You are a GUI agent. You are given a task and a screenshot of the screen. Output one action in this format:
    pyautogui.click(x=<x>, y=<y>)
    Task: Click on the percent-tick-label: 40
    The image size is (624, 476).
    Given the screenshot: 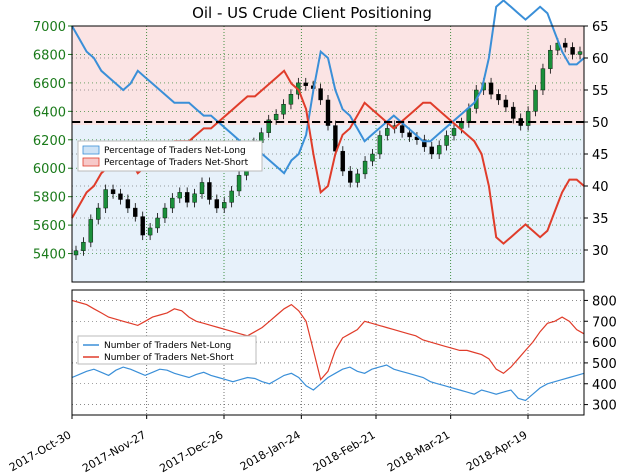 What is the action you would take?
    pyautogui.click(x=600, y=187)
    